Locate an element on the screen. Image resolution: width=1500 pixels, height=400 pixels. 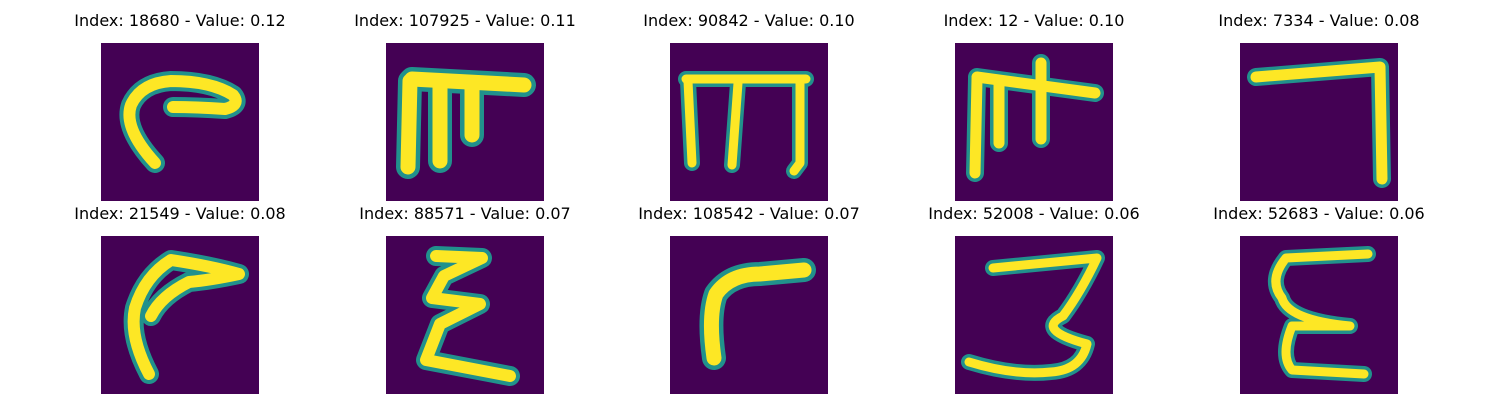
panel-4: Index: 12 - Value: 0.10 is located at coordinates (1034, 105).